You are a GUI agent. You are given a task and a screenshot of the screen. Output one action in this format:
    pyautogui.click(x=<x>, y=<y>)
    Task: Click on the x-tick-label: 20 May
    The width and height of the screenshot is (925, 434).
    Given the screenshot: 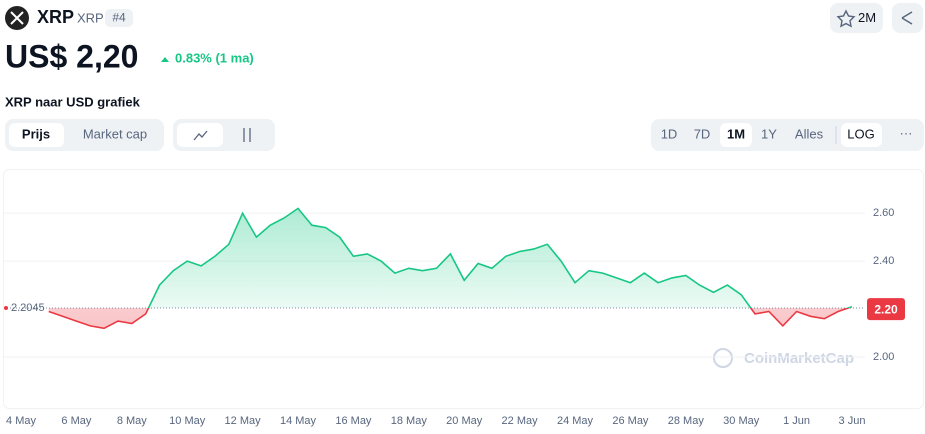 What is the action you would take?
    pyautogui.click(x=464, y=421)
    